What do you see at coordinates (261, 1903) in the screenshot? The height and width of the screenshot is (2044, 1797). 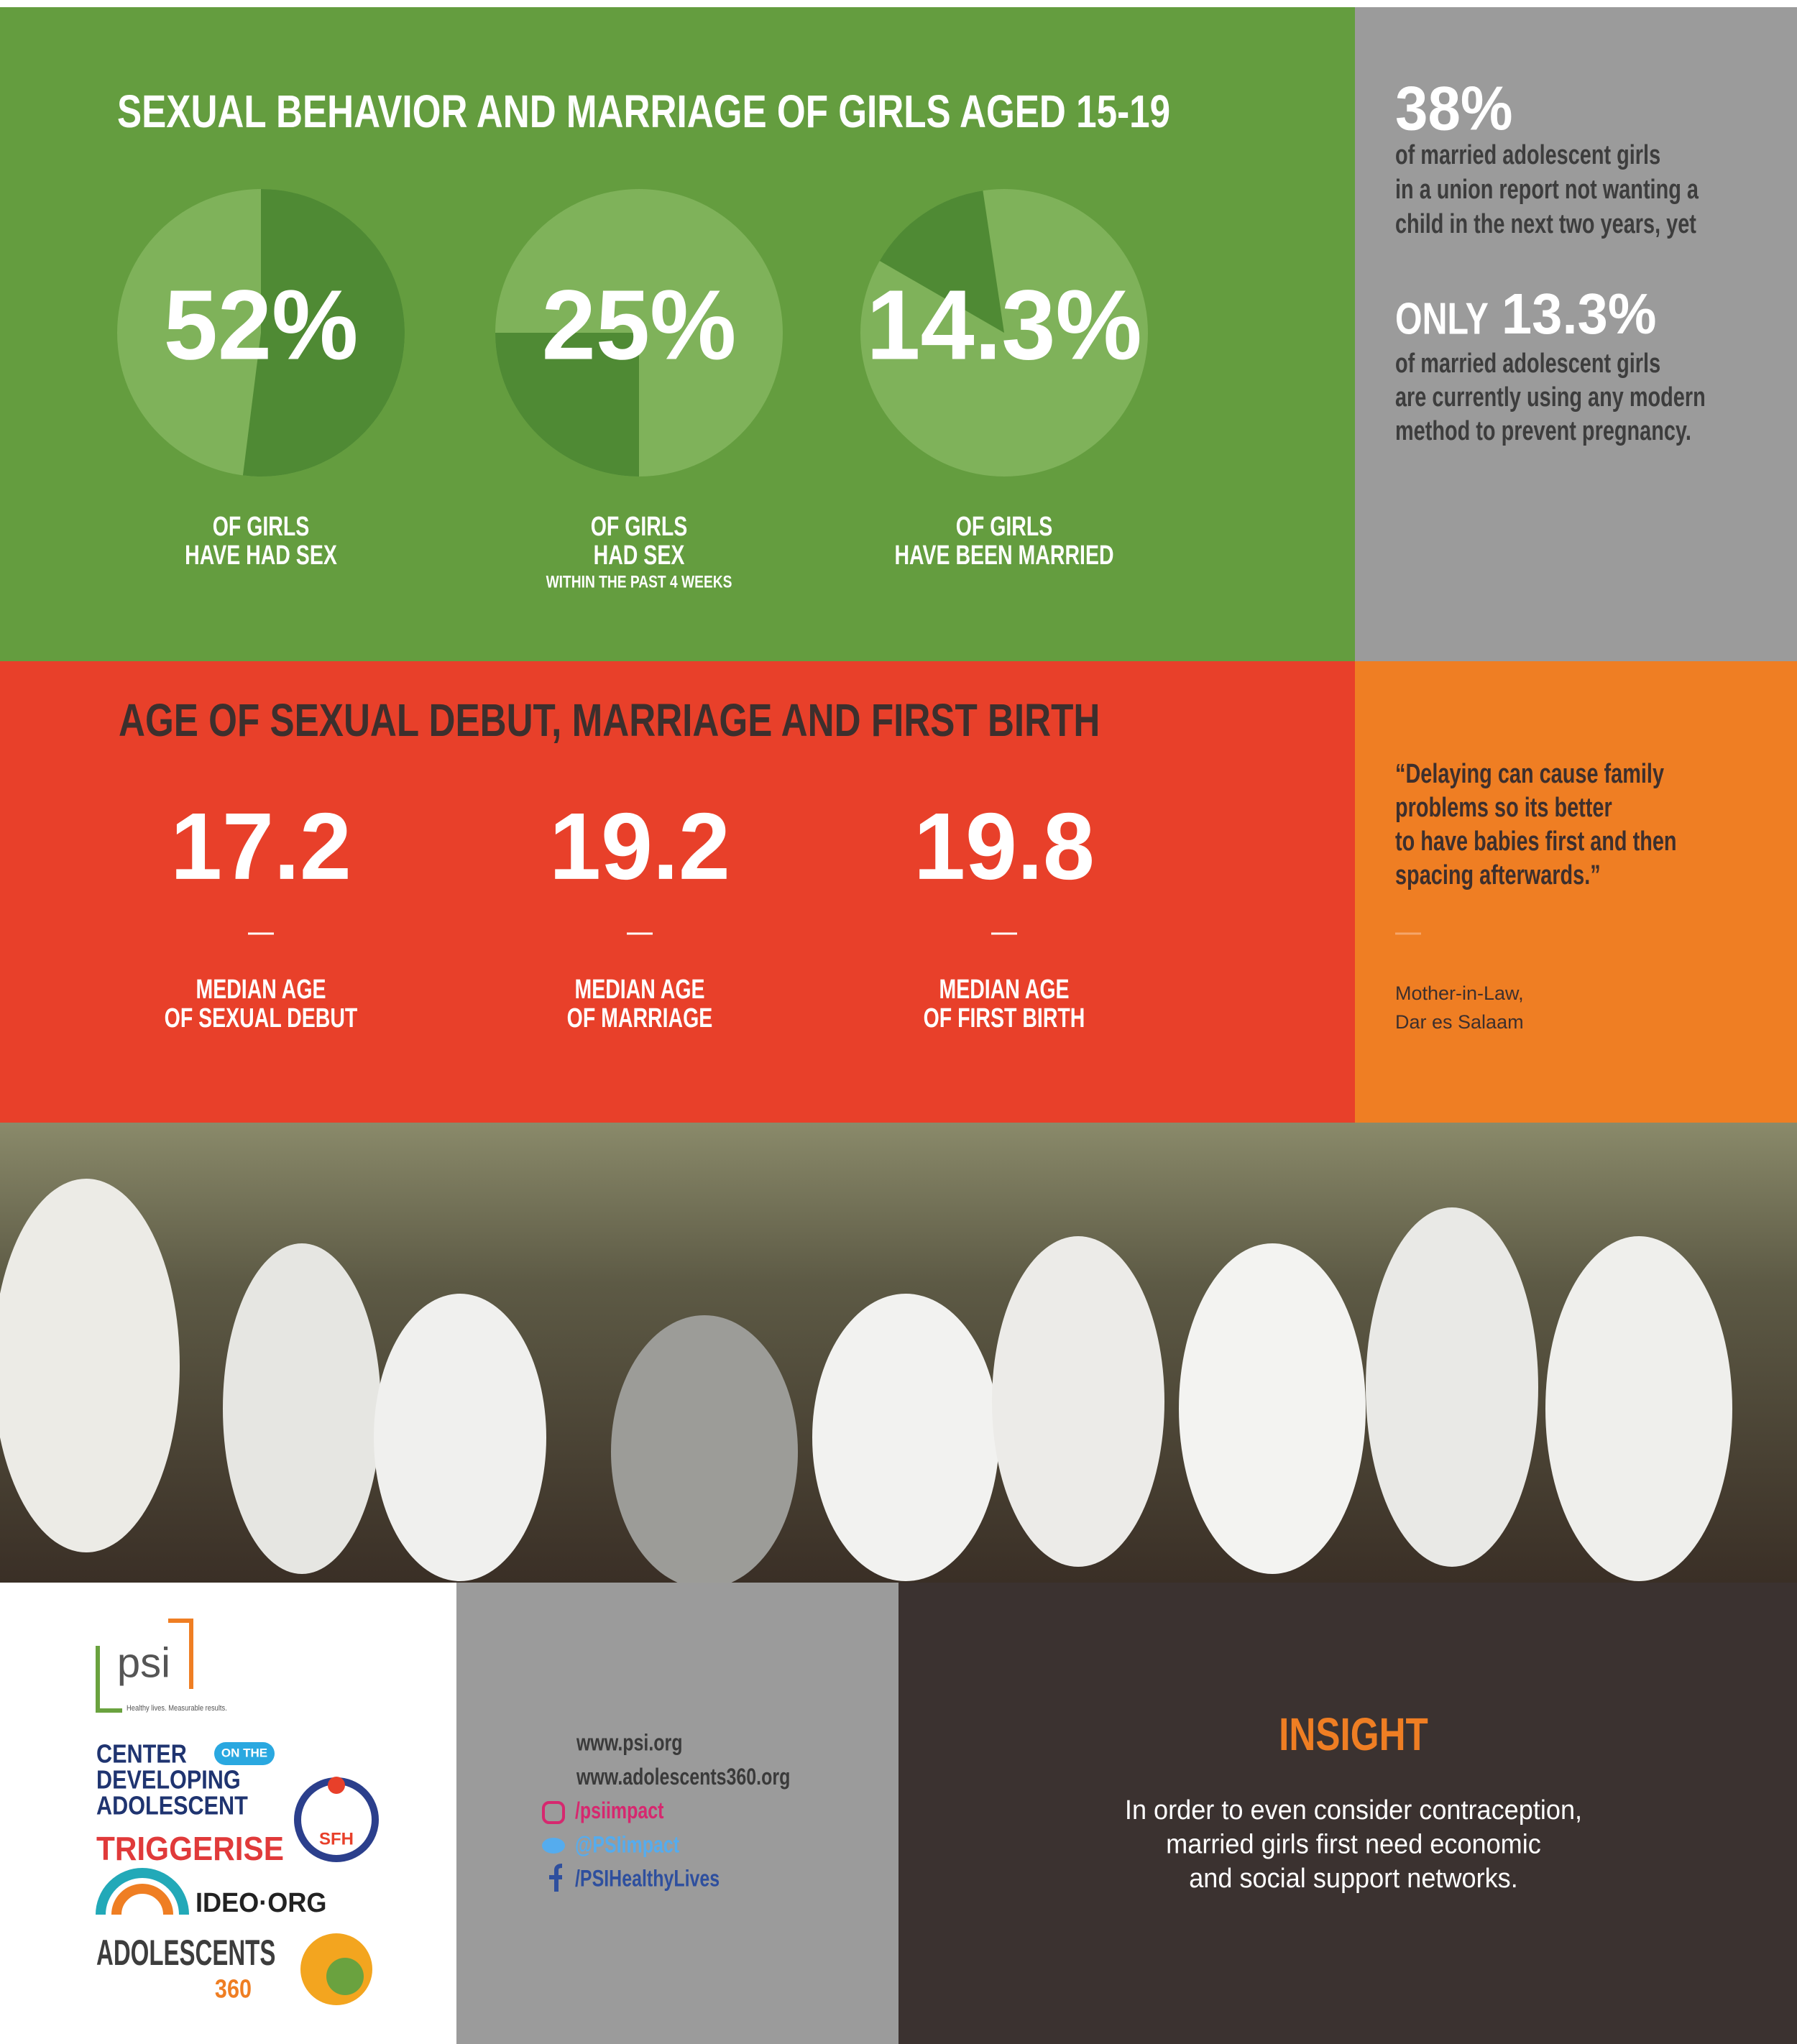 I see `ideo-logo: IDEO·ORG` at bounding box center [261, 1903].